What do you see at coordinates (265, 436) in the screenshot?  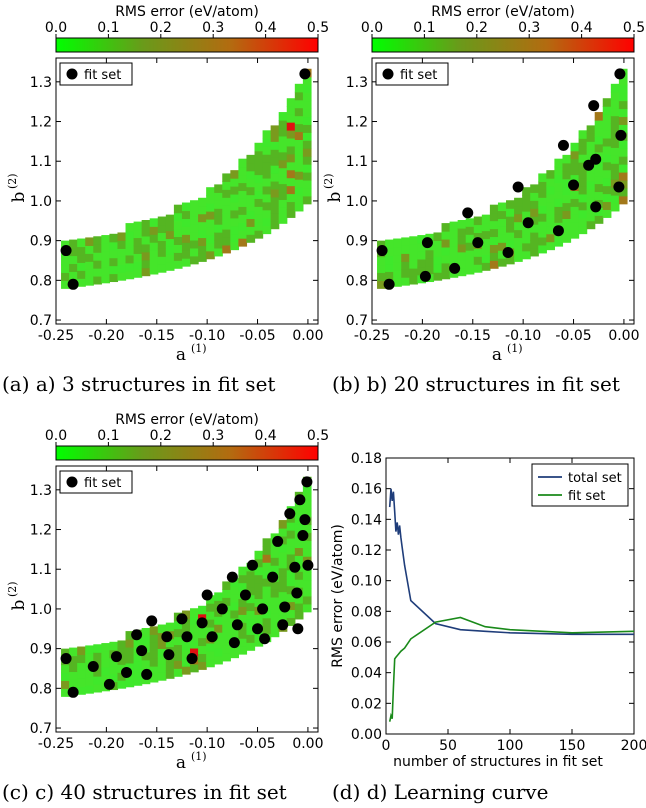 I see `colorbar-tick-label: 0.4` at bounding box center [265, 436].